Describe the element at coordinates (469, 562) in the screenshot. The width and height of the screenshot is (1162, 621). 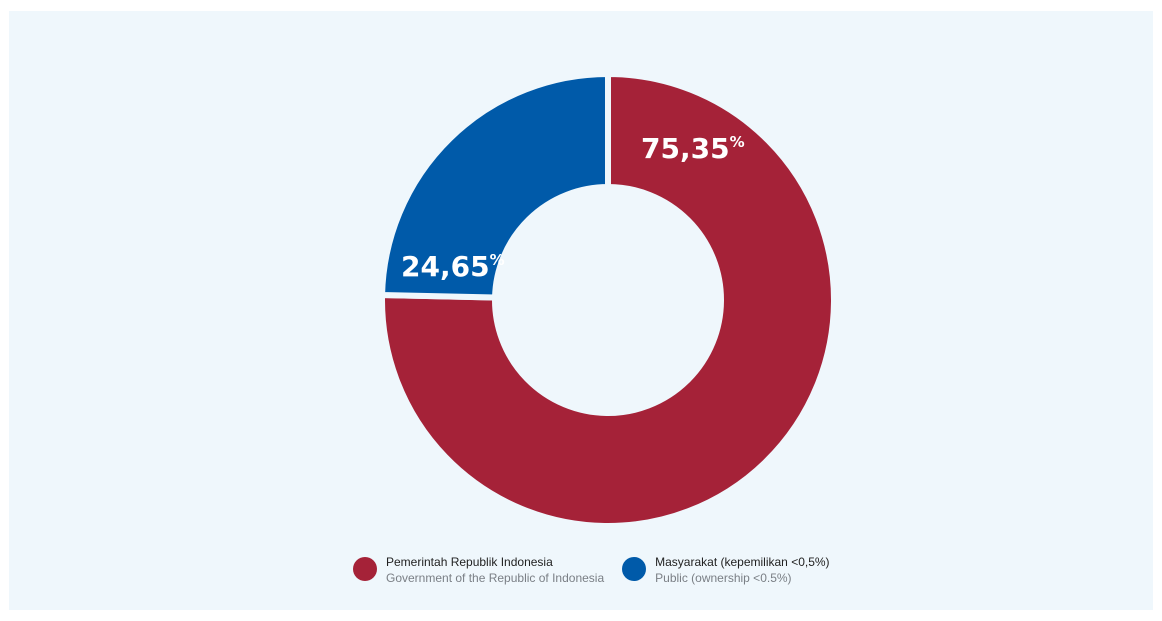
I see `legend-label-government: Pemerintah Republik Indonesia` at that location.